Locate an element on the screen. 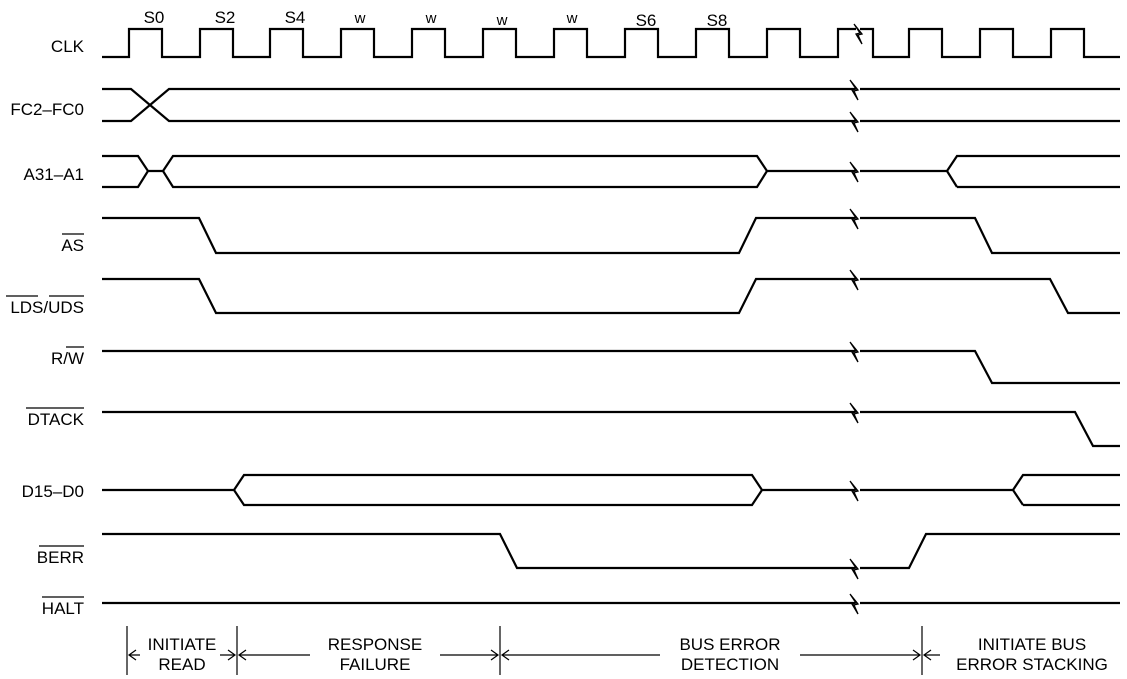 Image resolution: width=1127 pixels, height=679 pixels. clock-state-labels: S0 S2 S4 w w w w S6 S8 is located at coordinates (436, 19).